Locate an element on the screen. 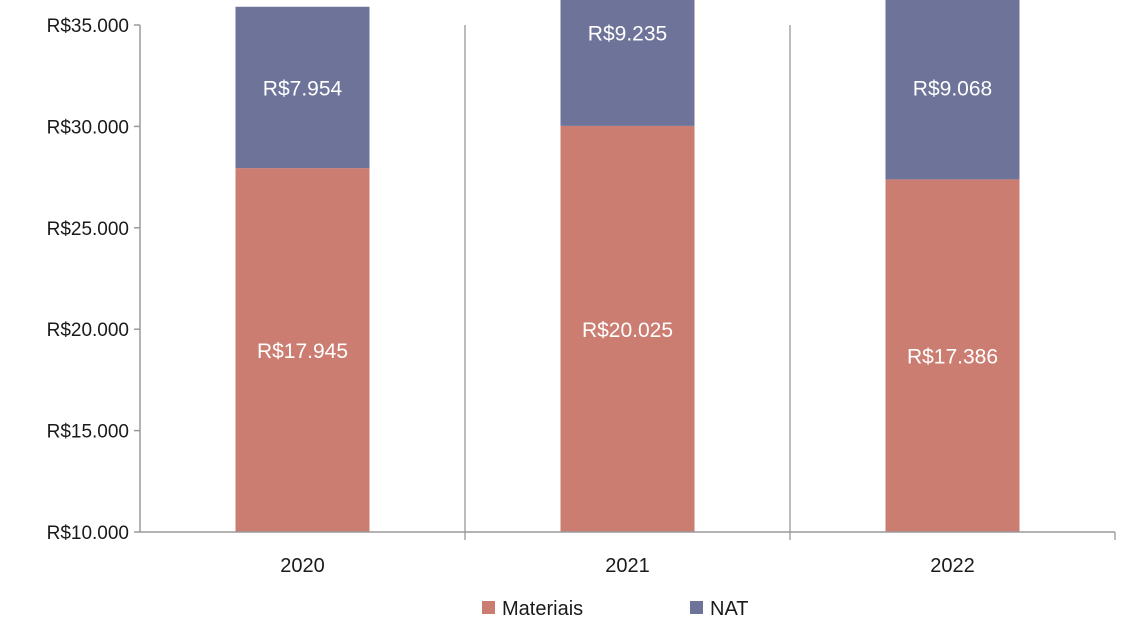 The width and height of the screenshot is (1126, 627). data-label: R$17.945 is located at coordinates (302, 351).